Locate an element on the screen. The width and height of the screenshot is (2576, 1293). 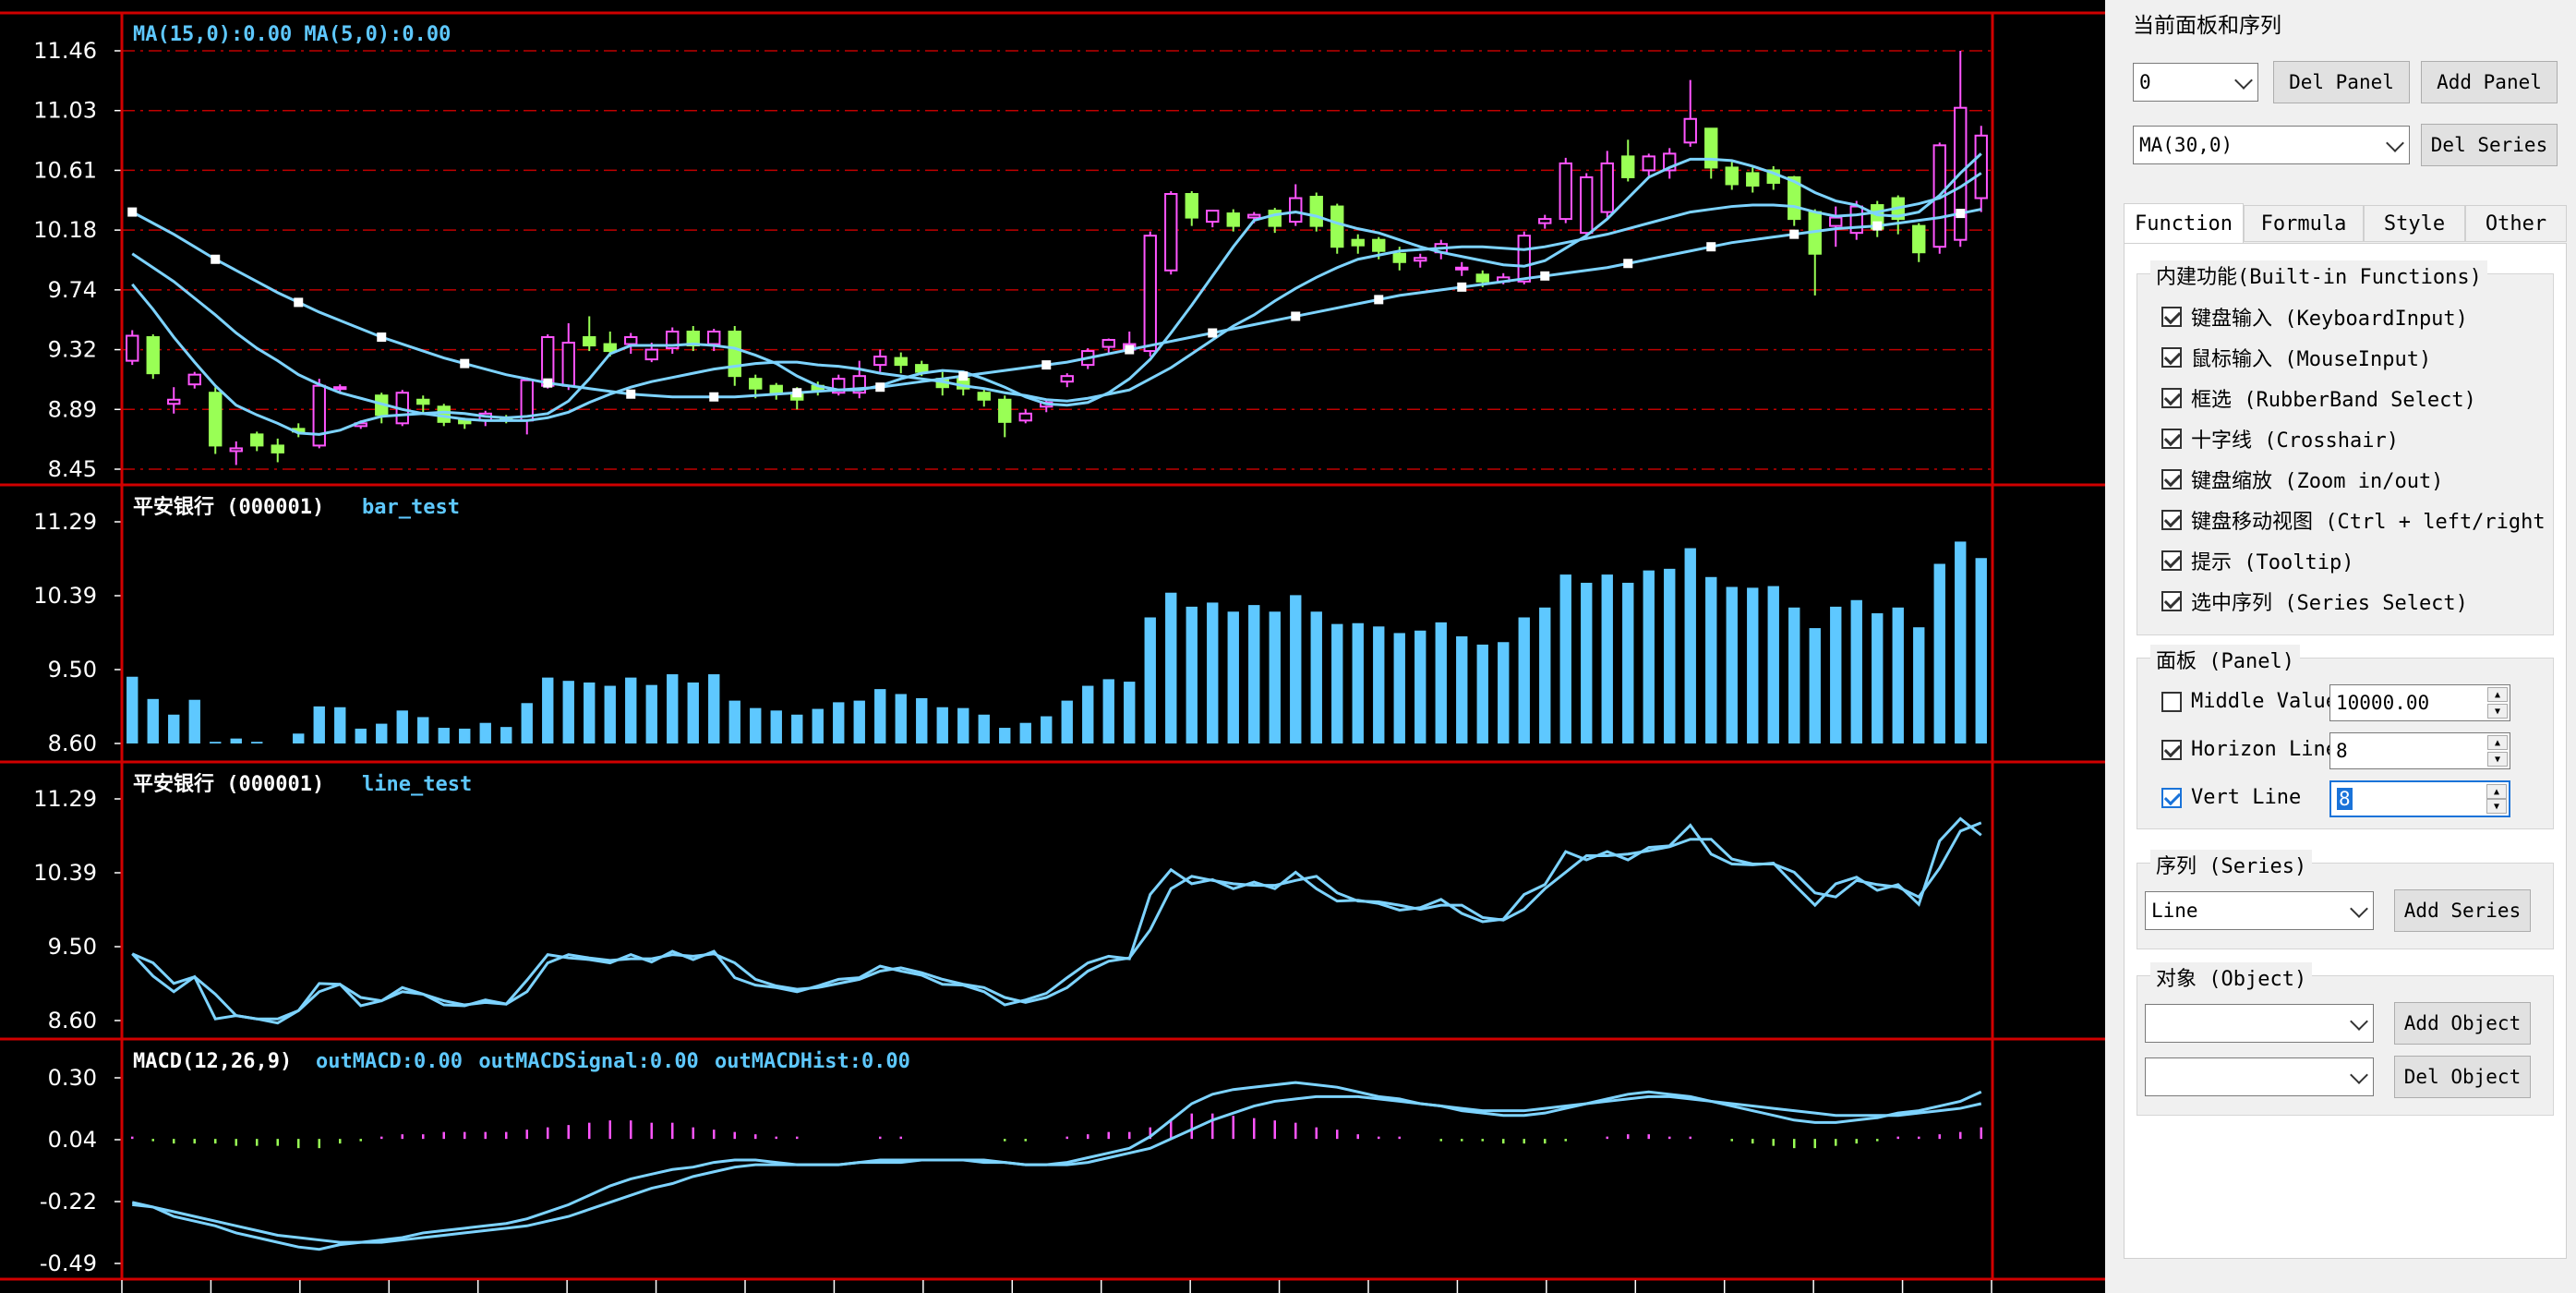
add-object-button: Add Object is located at coordinates (2462, 1023).